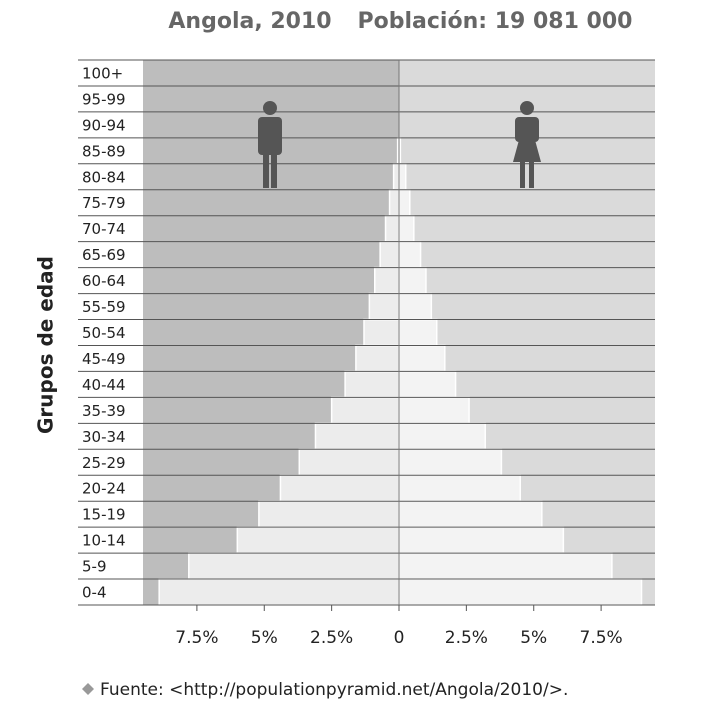  Describe the element at coordinates (94, 567) in the screenshot. I see `y-tick-label: 5-9` at that location.